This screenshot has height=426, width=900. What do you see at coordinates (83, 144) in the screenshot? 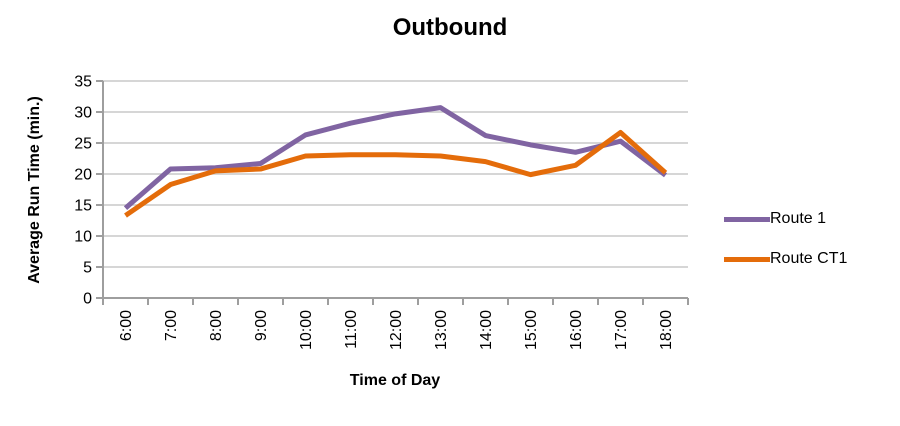
I see `y-tick-label: 25` at bounding box center [83, 144].